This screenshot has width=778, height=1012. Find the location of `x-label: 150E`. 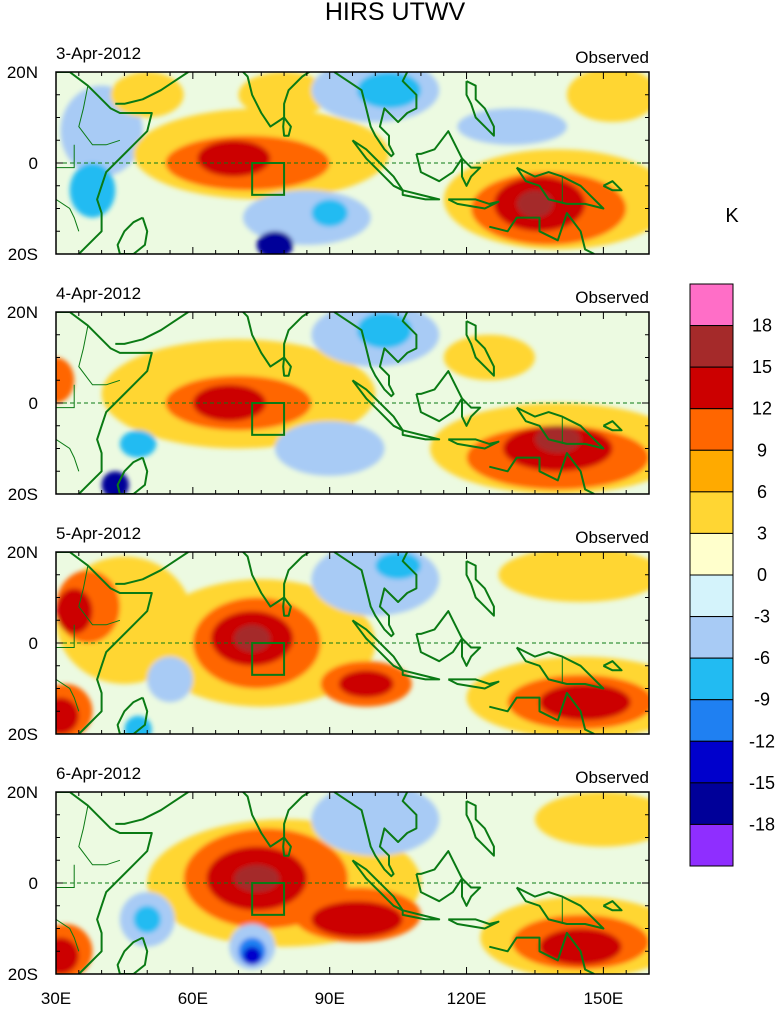

x-label: 150E is located at coordinates (604, 998).